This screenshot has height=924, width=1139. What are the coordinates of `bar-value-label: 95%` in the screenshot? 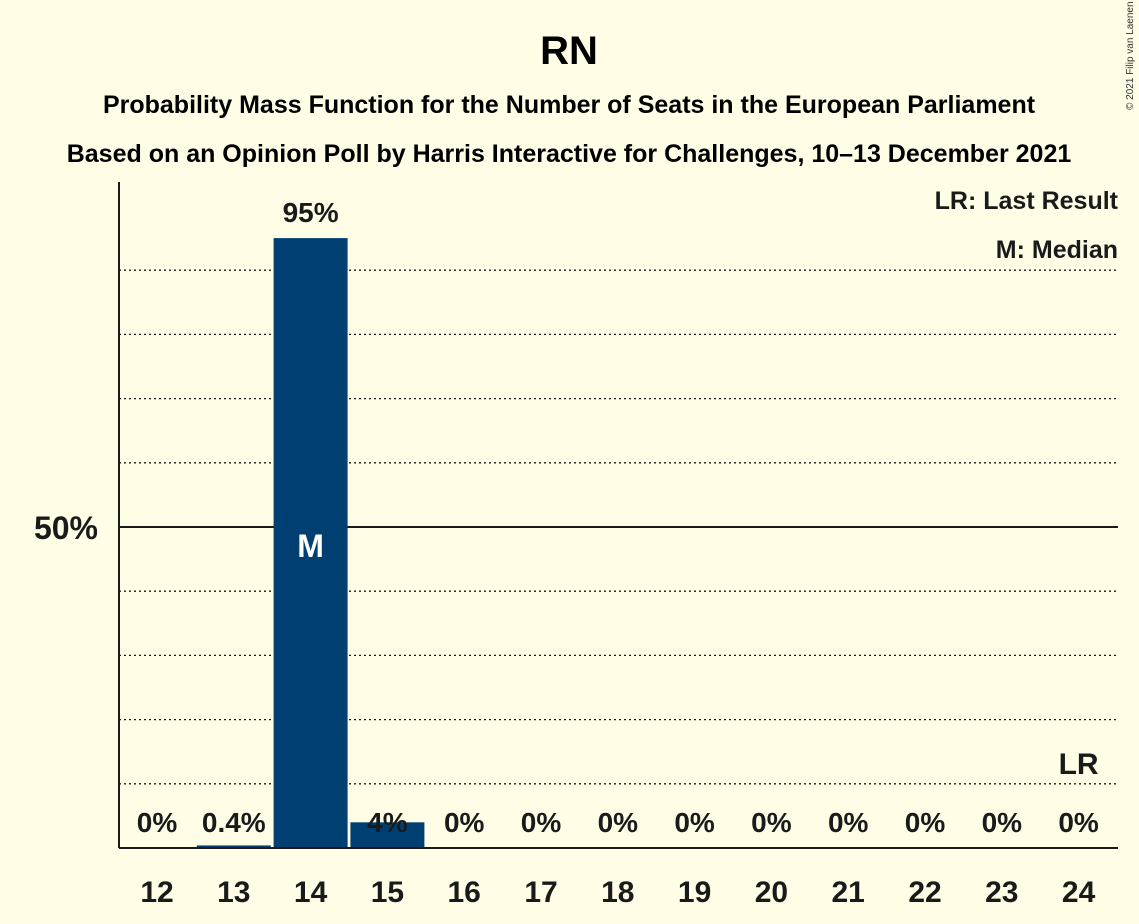 It's located at (311, 212).